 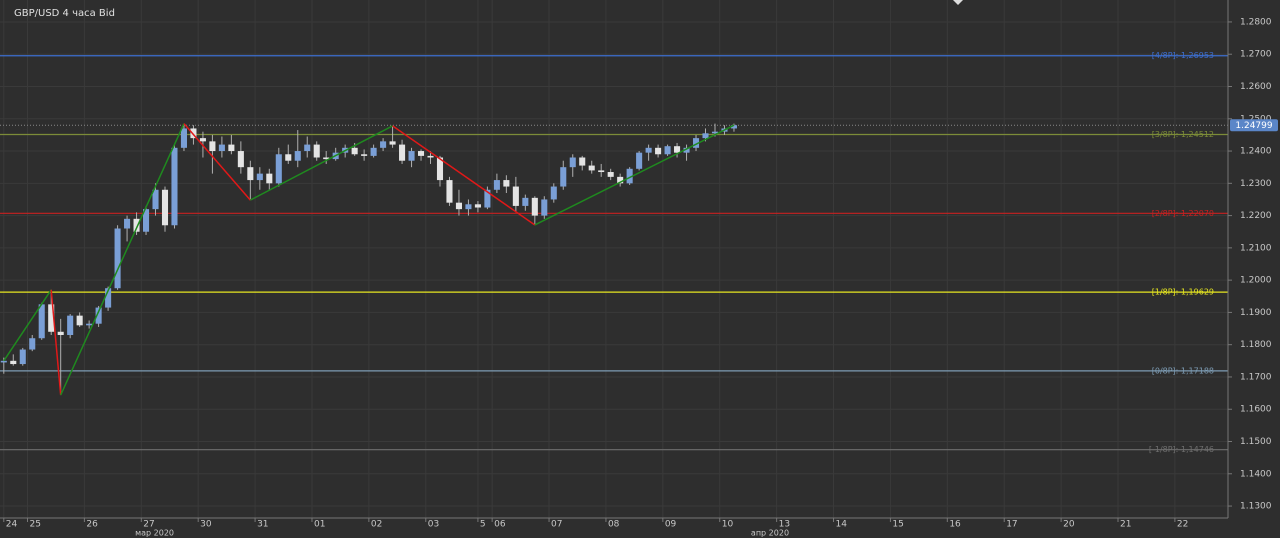 What do you see at coordinates (154, 533) in the screenshot?
I see `month-label: мар 2020` at bounding box center [154, 533].